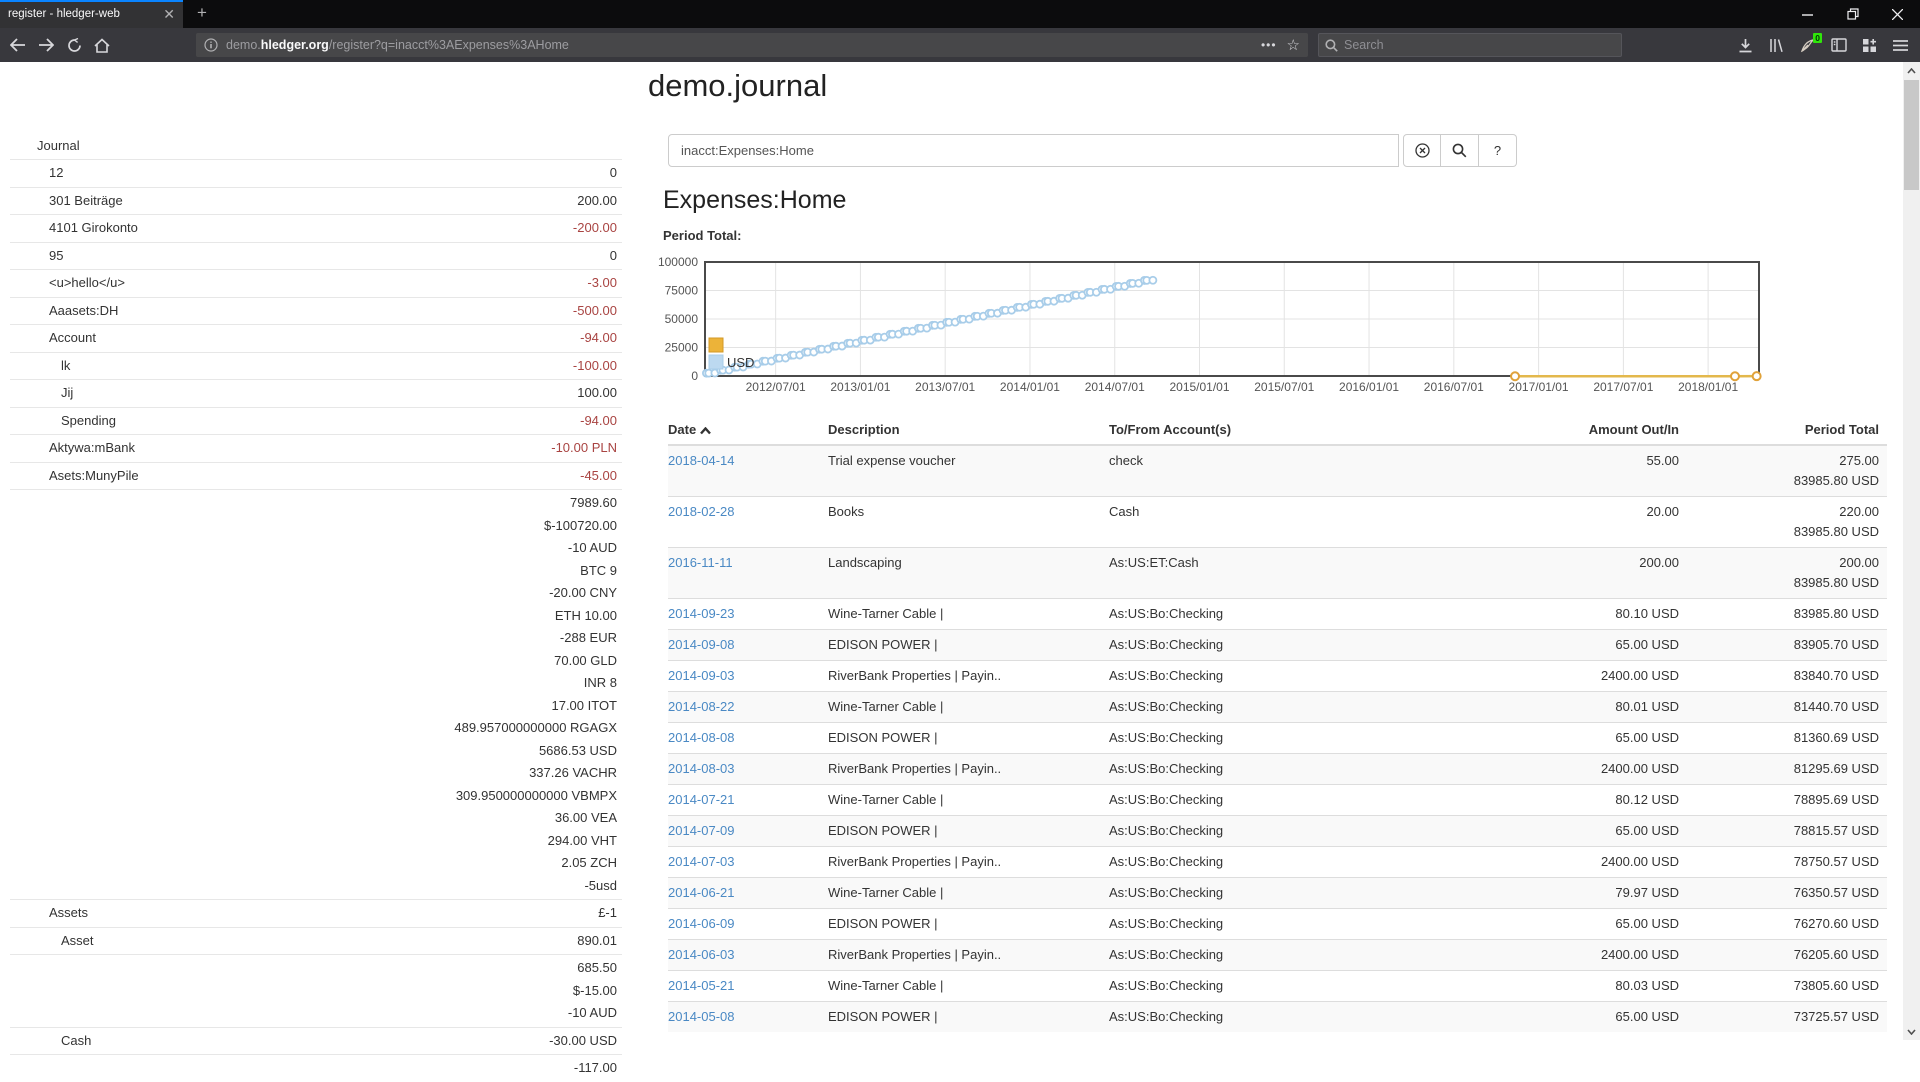  I want to click on date-link: 2014-07-03, so click(701, 861).